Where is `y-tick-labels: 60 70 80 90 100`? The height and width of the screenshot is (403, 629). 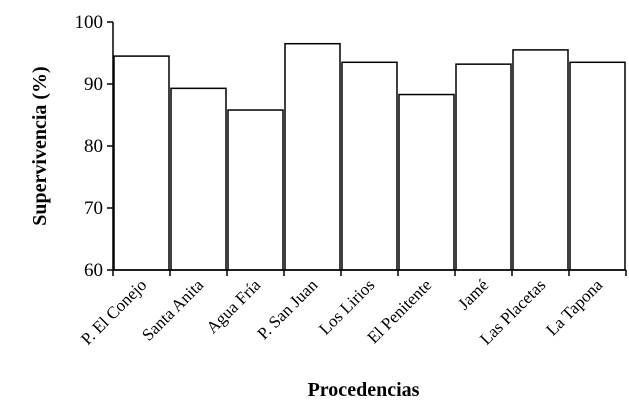 y-tick-labels: 60 70 80 90 100 is located at coordinates (89, 146).